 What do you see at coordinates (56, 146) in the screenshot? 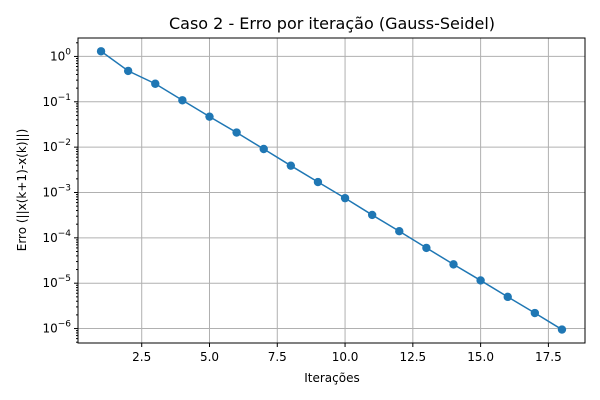
I see `y-tick-label: 10⁻²` at bounding box center [56, 146].